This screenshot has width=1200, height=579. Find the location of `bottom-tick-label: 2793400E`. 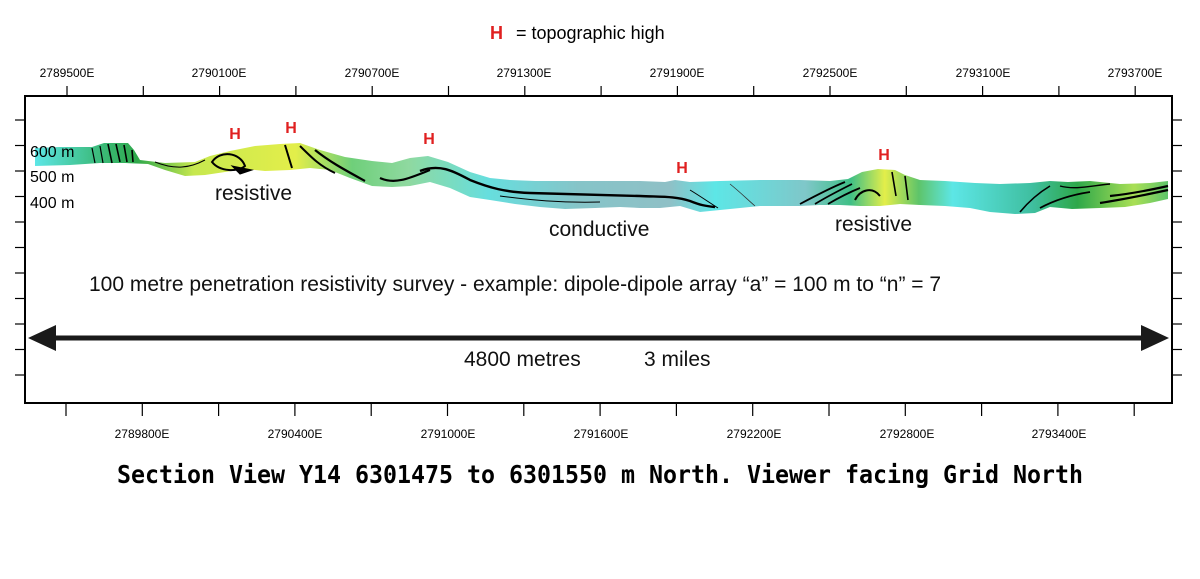

bottom-tick-label: 2793400E is located at coordinates (1059, 434).